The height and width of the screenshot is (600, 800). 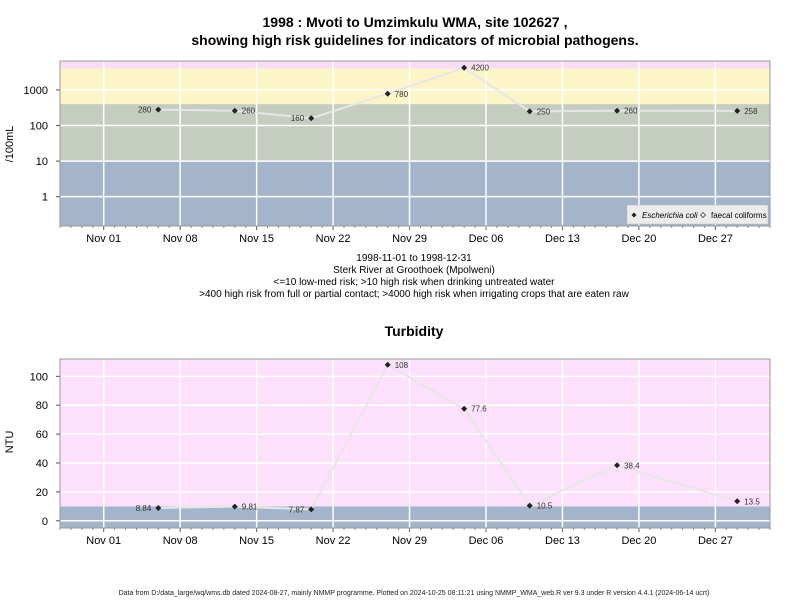 What do you see at coordinates (751, 111) in the screenshot?
I see `data-label: 258` at bounding box center [751, 111].